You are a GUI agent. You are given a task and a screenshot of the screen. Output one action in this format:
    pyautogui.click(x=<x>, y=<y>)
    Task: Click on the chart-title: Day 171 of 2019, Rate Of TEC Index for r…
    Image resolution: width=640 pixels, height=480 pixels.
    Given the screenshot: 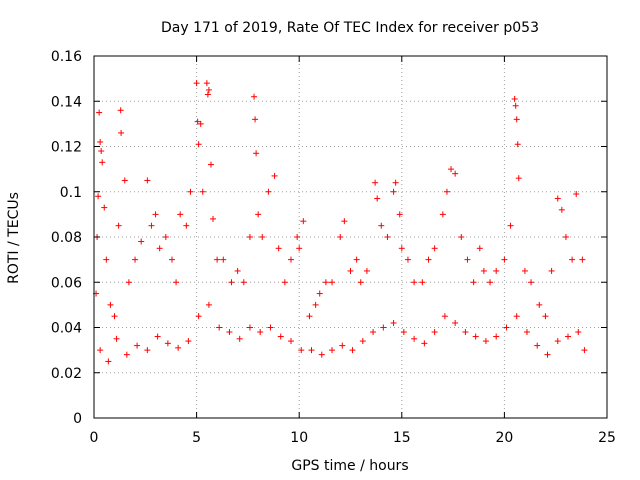 What is the action you would take?
    pyautogui.click(x=350, y=28)
    